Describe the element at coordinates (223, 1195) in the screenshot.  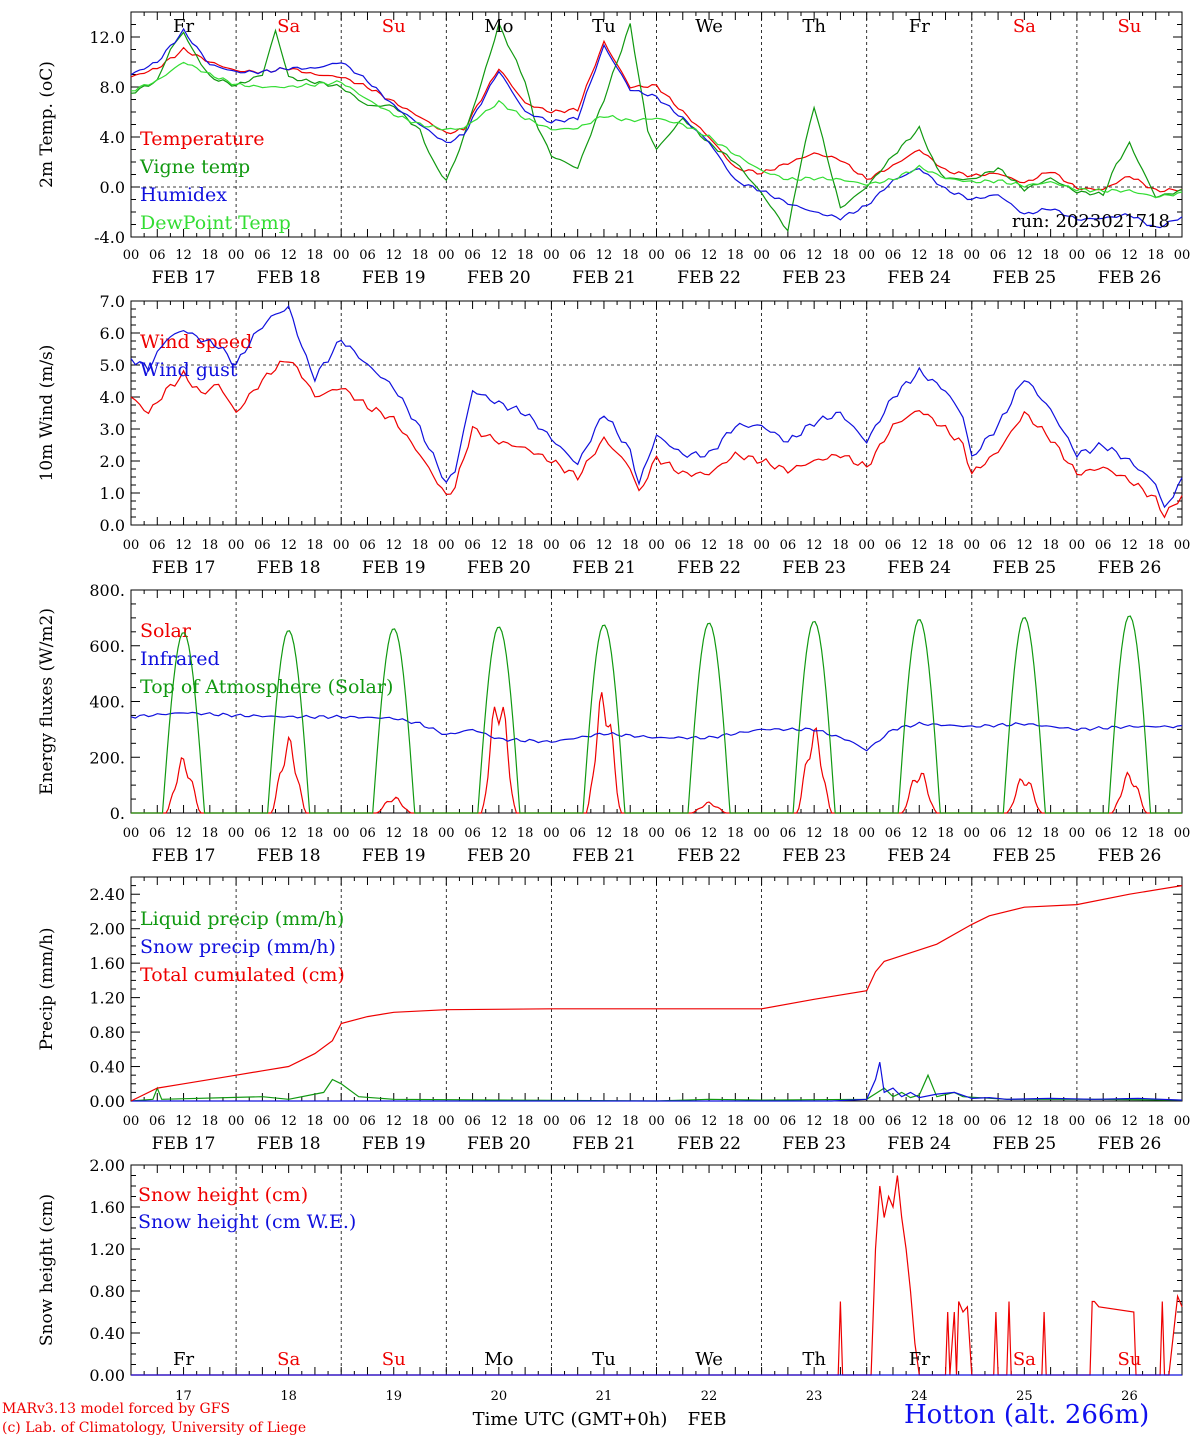
I see `legend-entry: Snow height (cm)` at that location.